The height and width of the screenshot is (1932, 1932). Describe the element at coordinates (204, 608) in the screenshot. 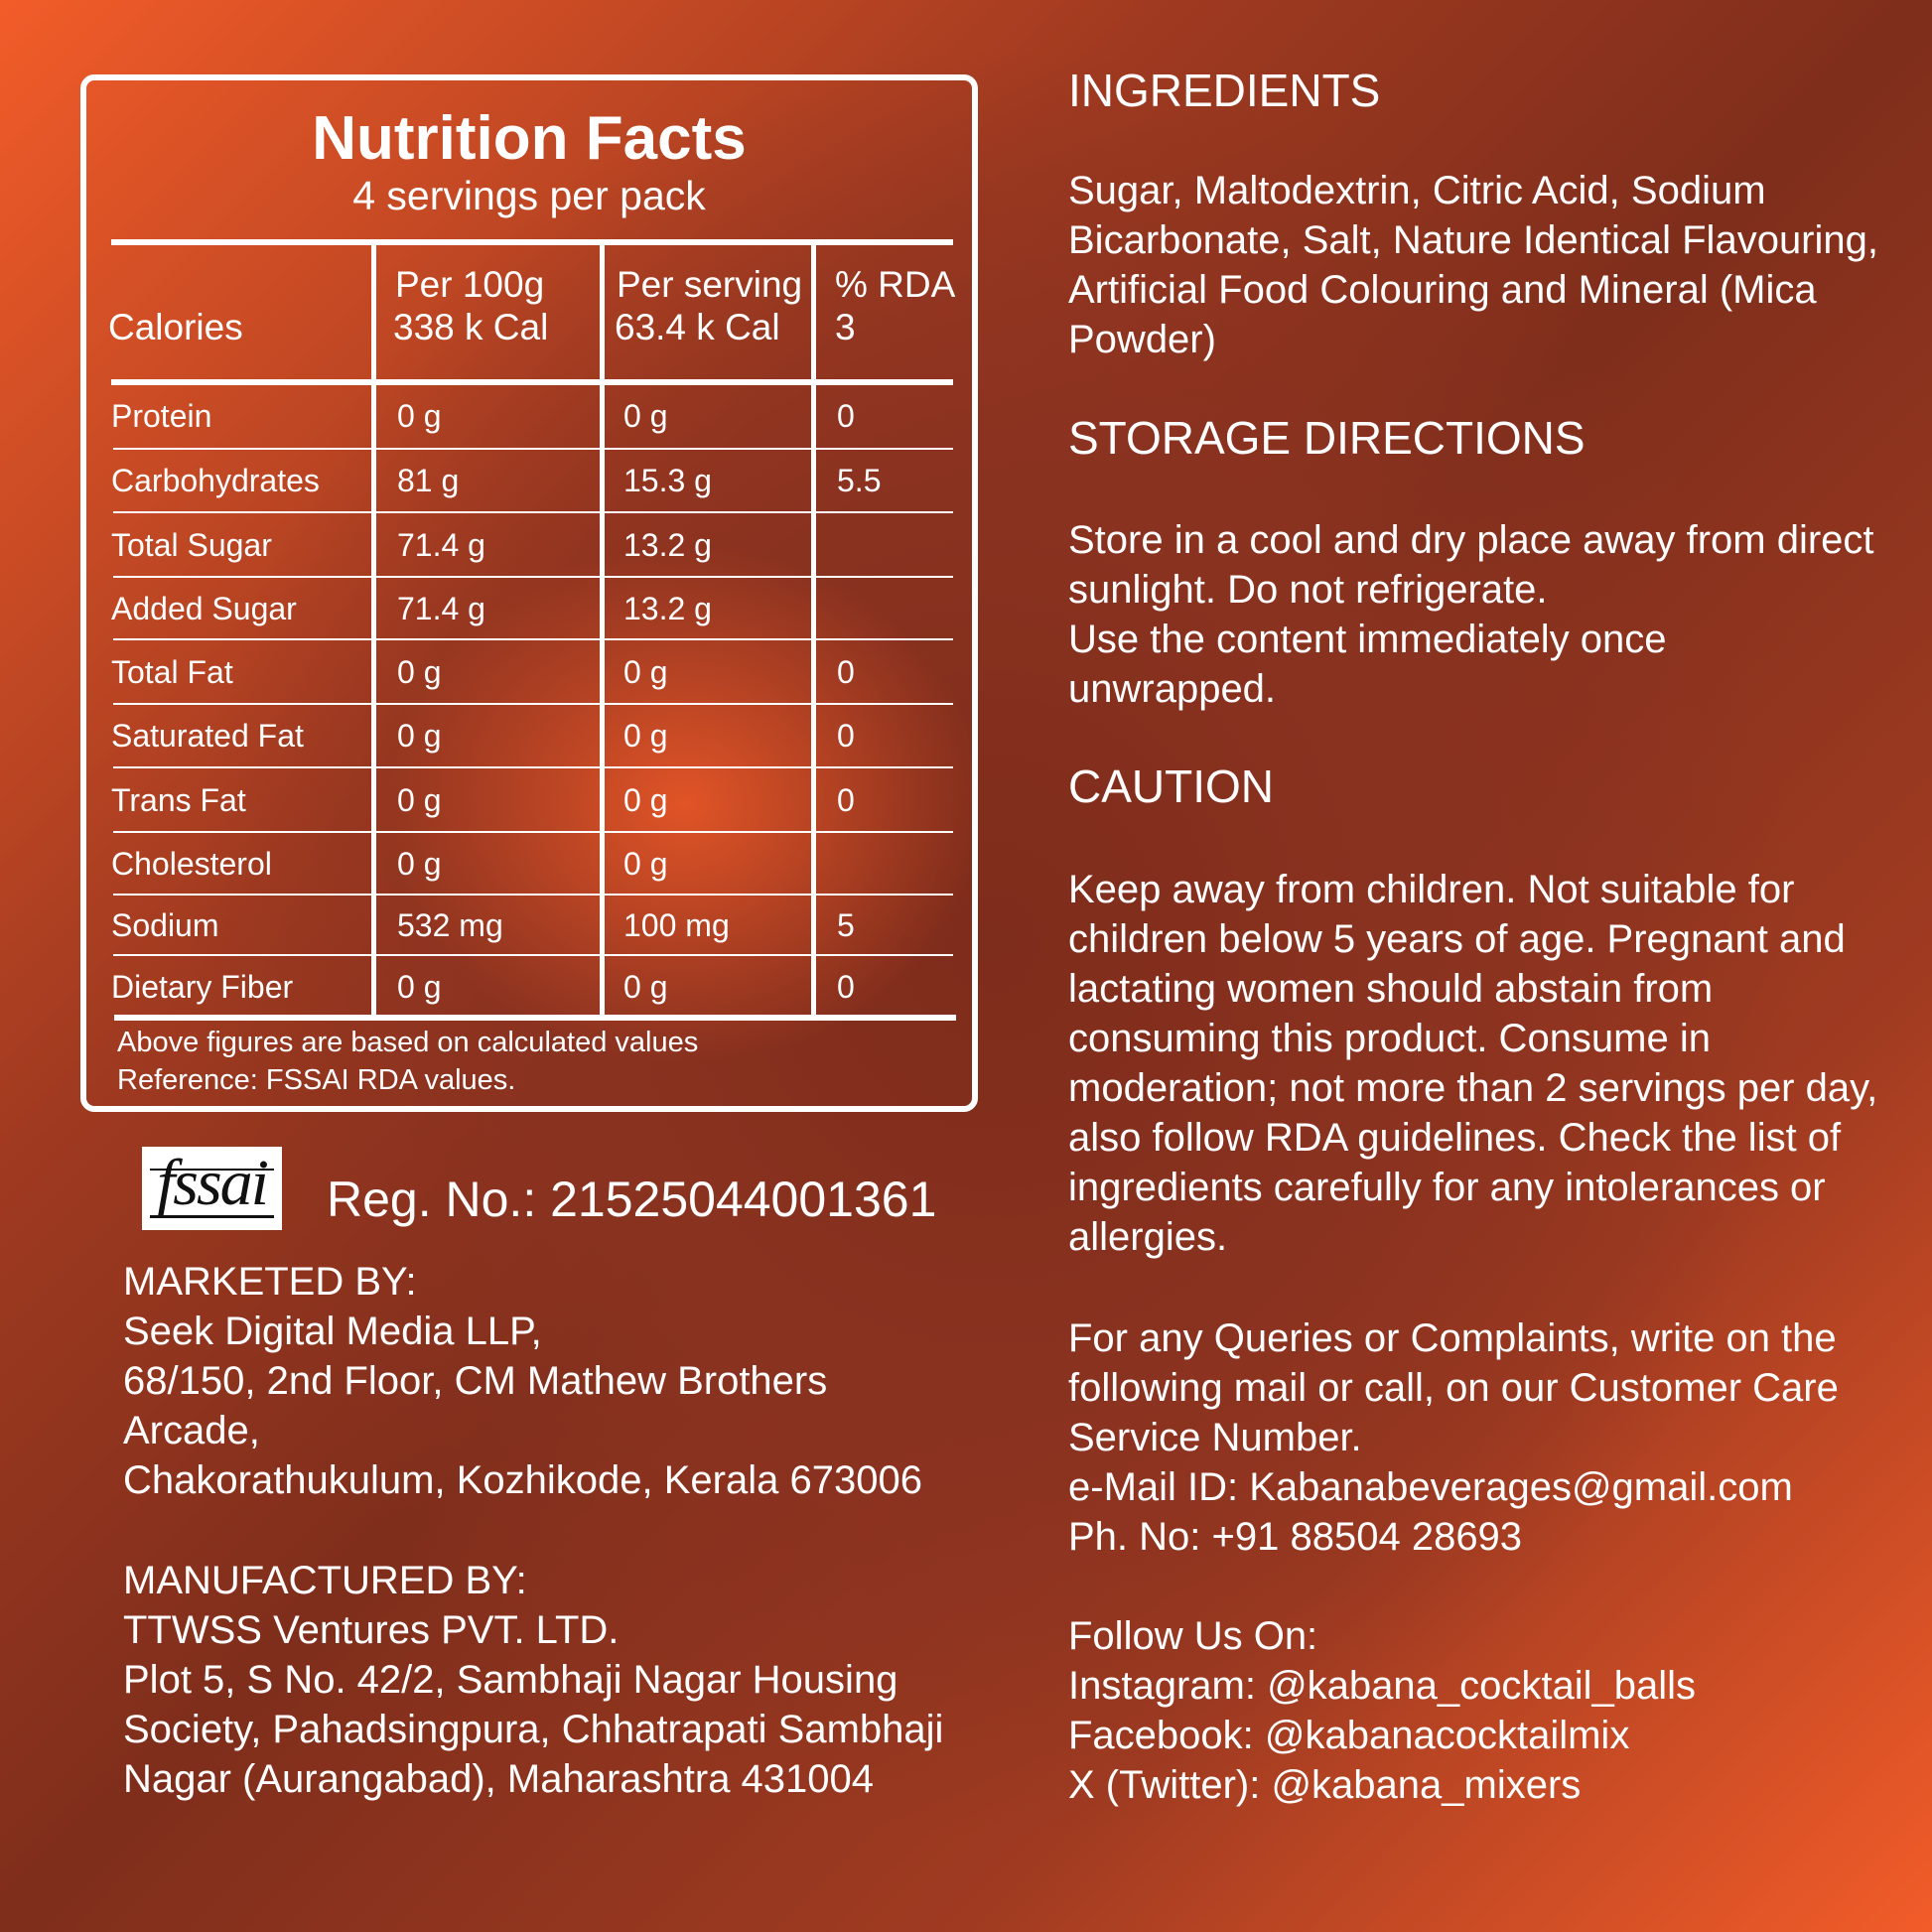

I see `nutrient-name: Added Sugar` at that location.